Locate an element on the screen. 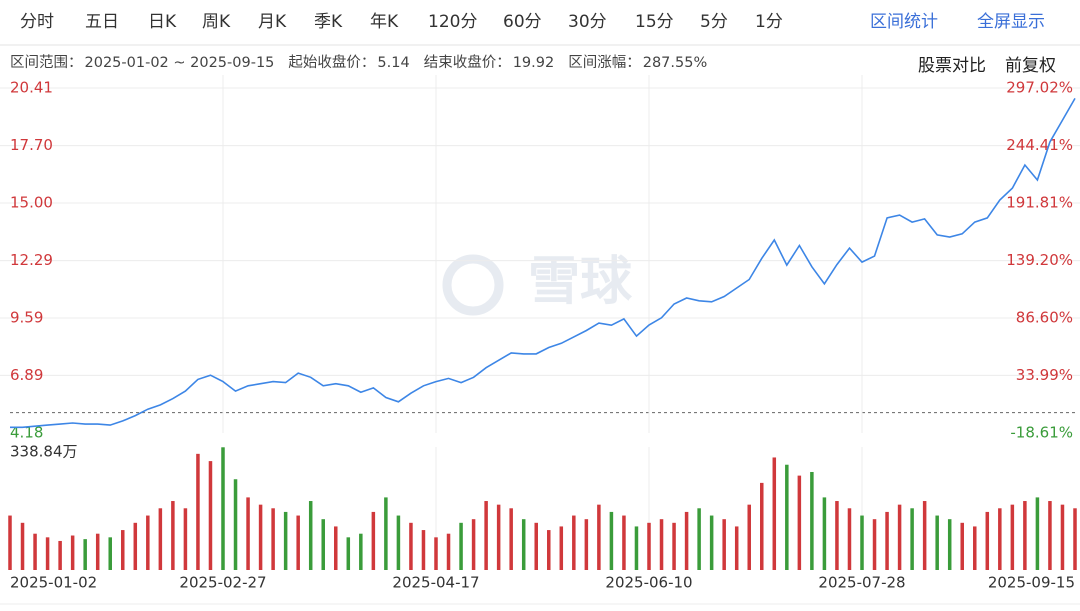  y2-tick-label: 297.02% is located at coordinates (1039, 88).